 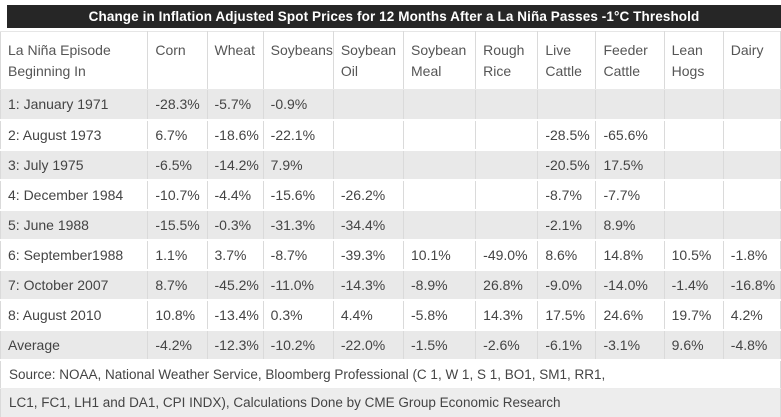 I want to click on table-cell: -14.3%, so click(x=369, y=285).